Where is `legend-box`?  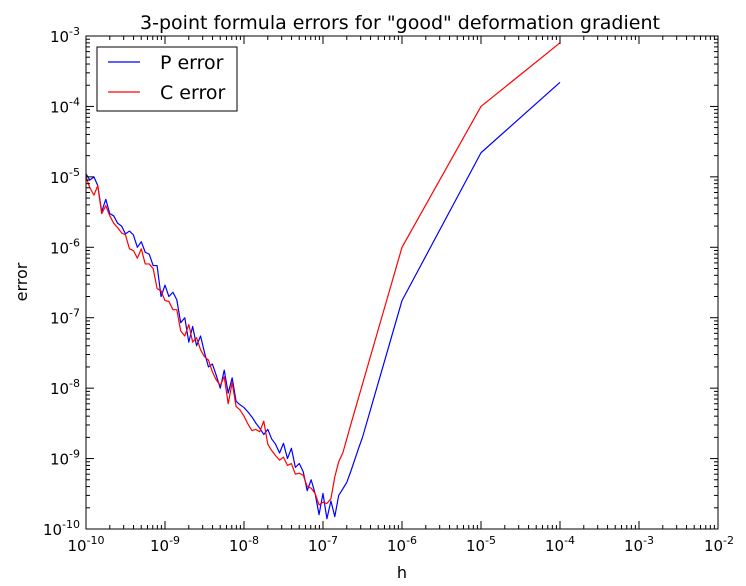 legend-box is located at coordinates (167, 79).